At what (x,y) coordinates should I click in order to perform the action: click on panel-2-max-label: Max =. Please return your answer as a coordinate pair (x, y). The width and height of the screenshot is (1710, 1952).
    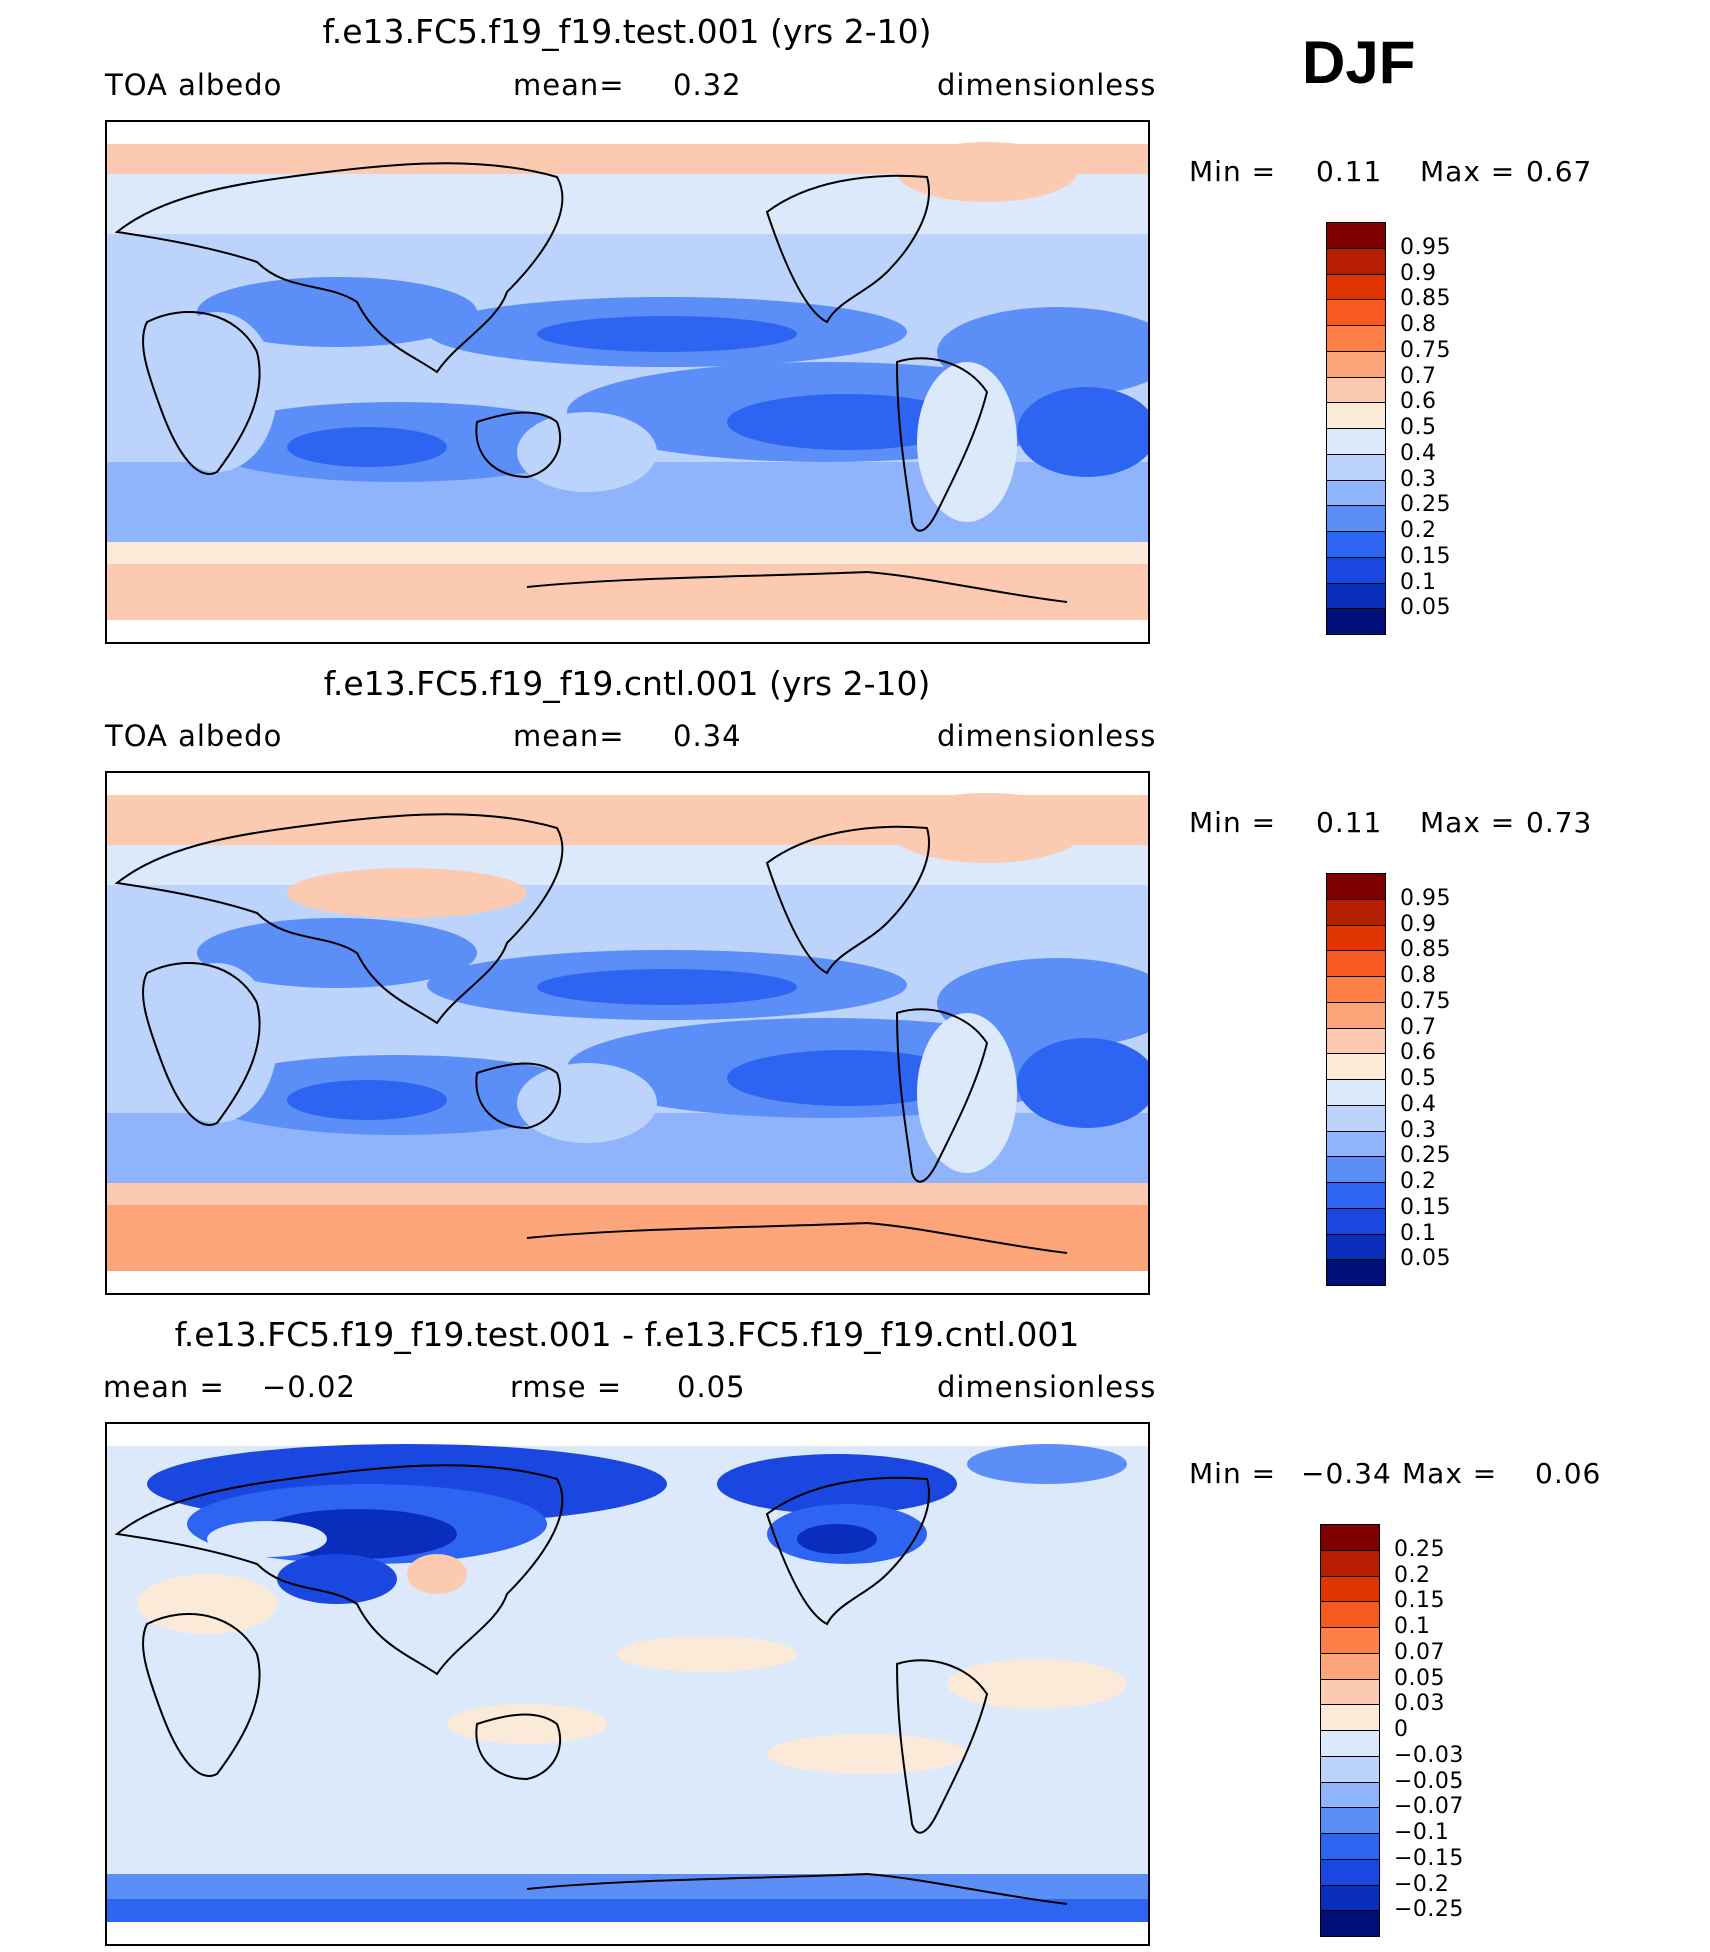
    Looking at the image, I should click on (1468, 822).